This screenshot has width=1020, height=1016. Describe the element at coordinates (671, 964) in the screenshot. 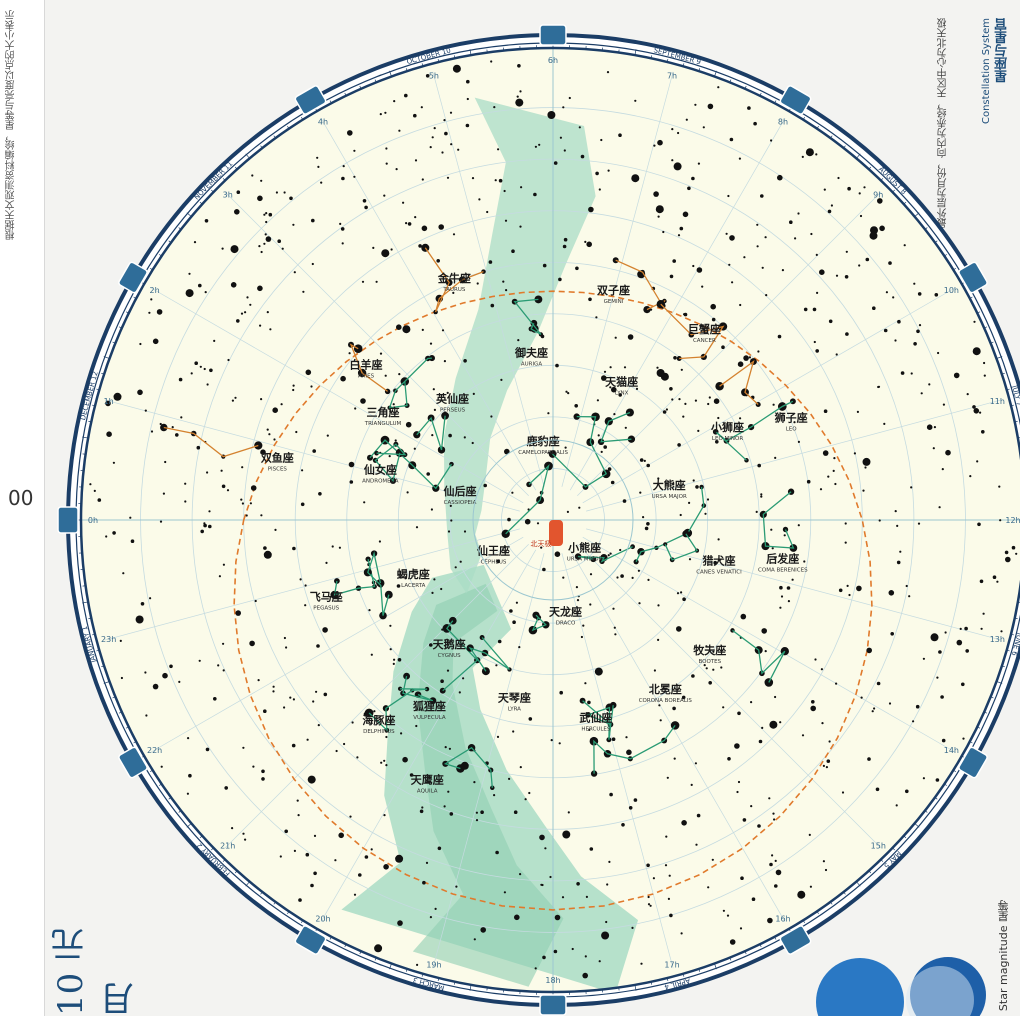

I see `ra-hour-label: 17h` at that location.